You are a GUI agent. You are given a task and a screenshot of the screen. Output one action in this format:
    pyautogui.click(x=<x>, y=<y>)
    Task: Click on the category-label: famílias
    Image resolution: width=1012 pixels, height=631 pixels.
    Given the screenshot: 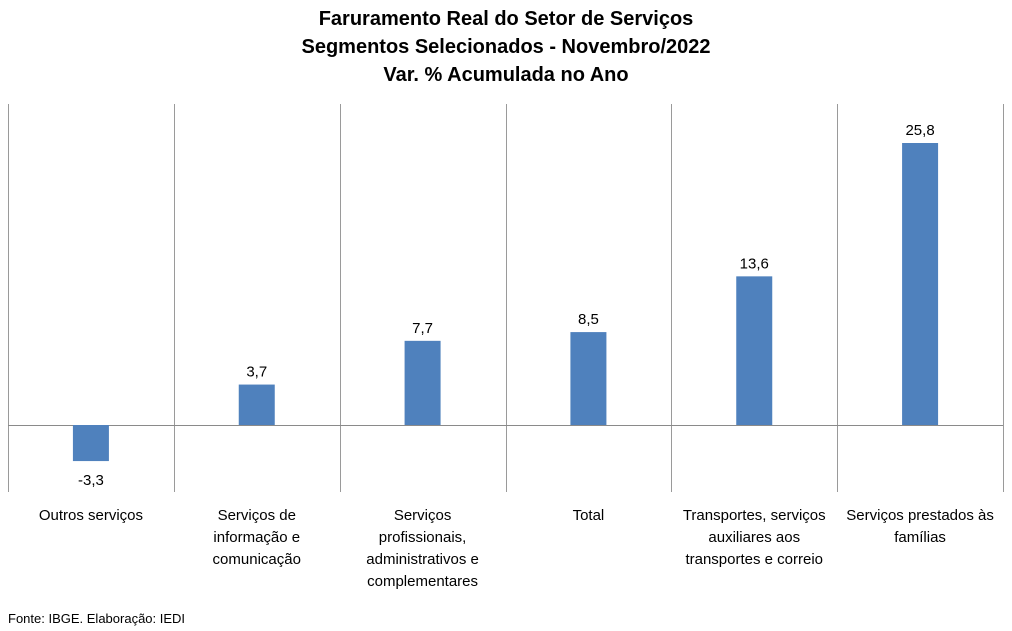 What is the action you would take?
    pyautogui.click(x=920, y=537)
    